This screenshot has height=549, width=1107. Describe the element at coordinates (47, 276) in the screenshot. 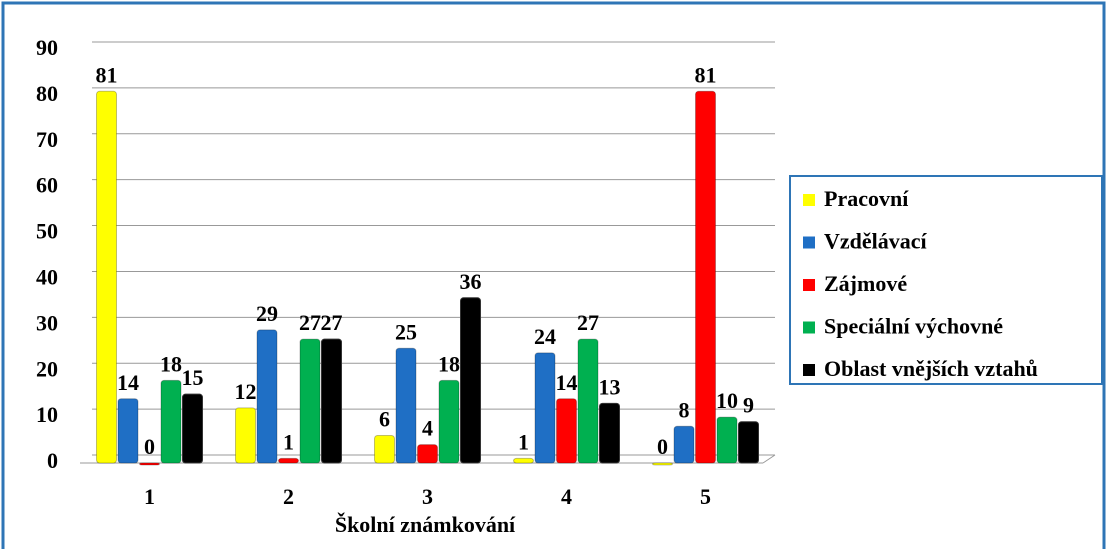

I see `y-tick-label: 40` at that location.